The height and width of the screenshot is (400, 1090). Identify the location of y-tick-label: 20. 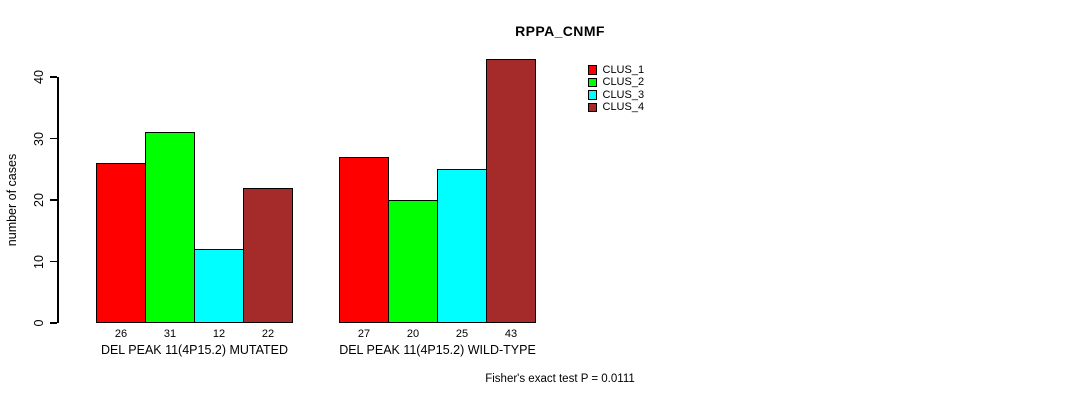
(39, 200).